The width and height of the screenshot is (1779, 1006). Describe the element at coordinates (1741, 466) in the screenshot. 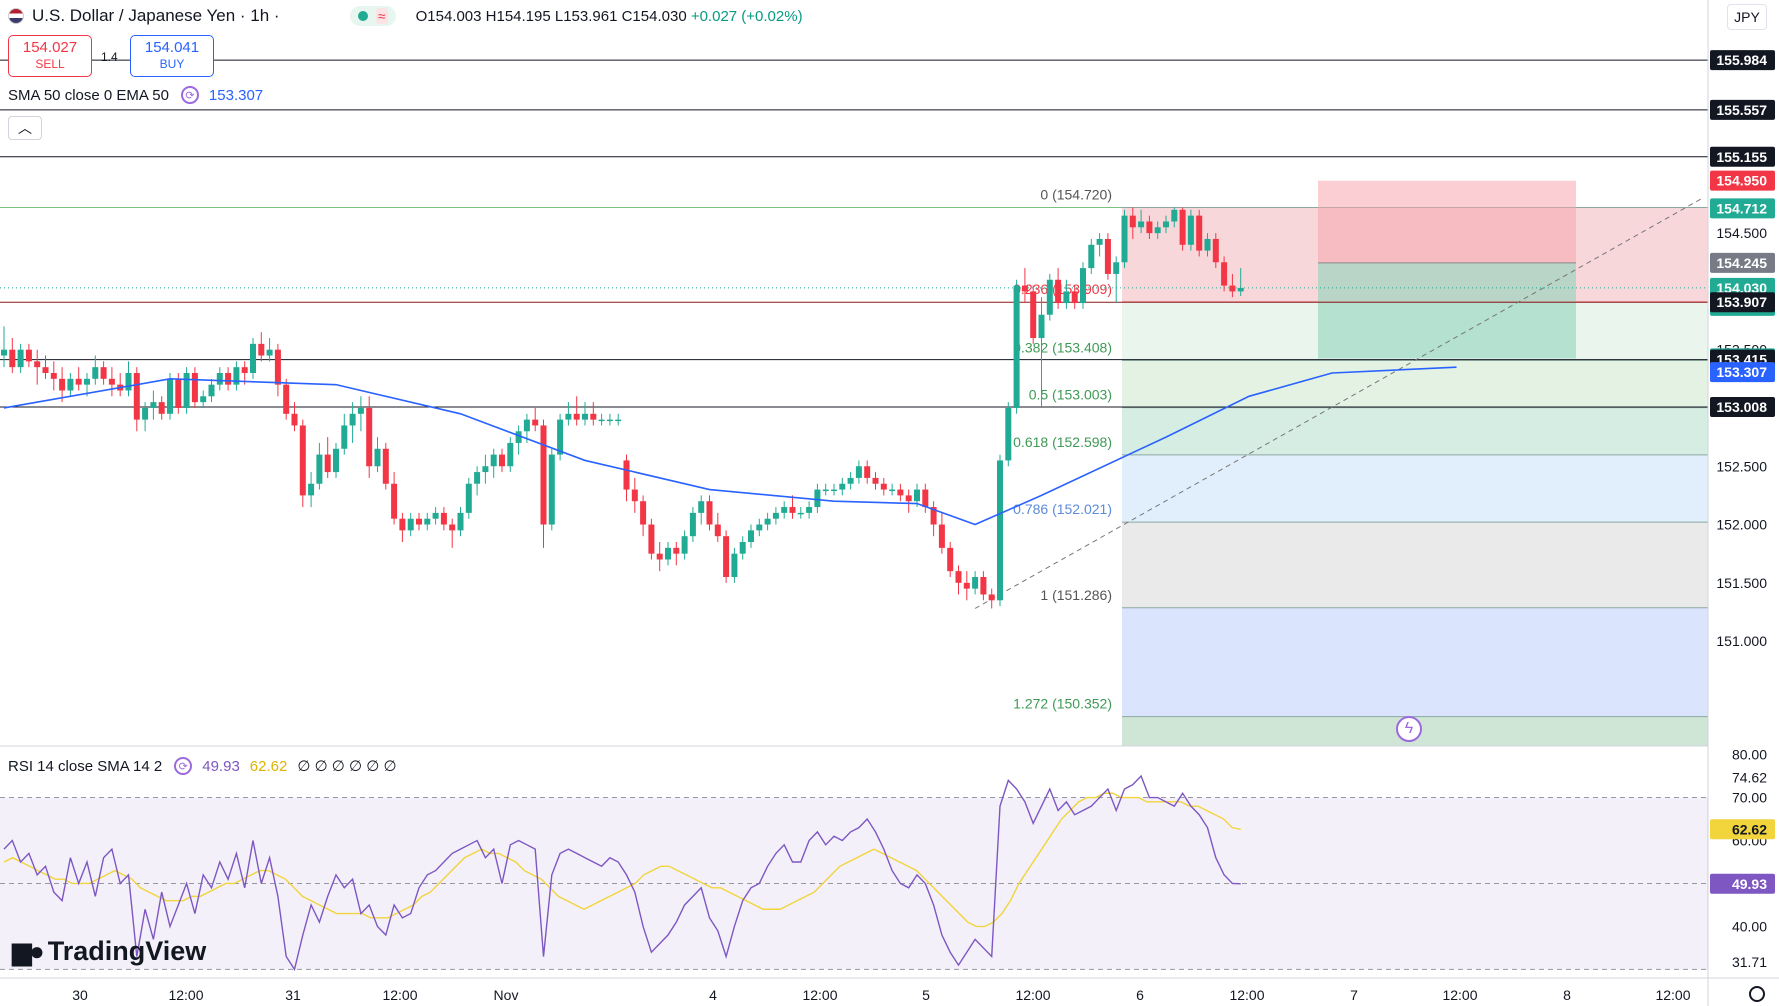

I see `price-tick-label: 152.500` at that location.